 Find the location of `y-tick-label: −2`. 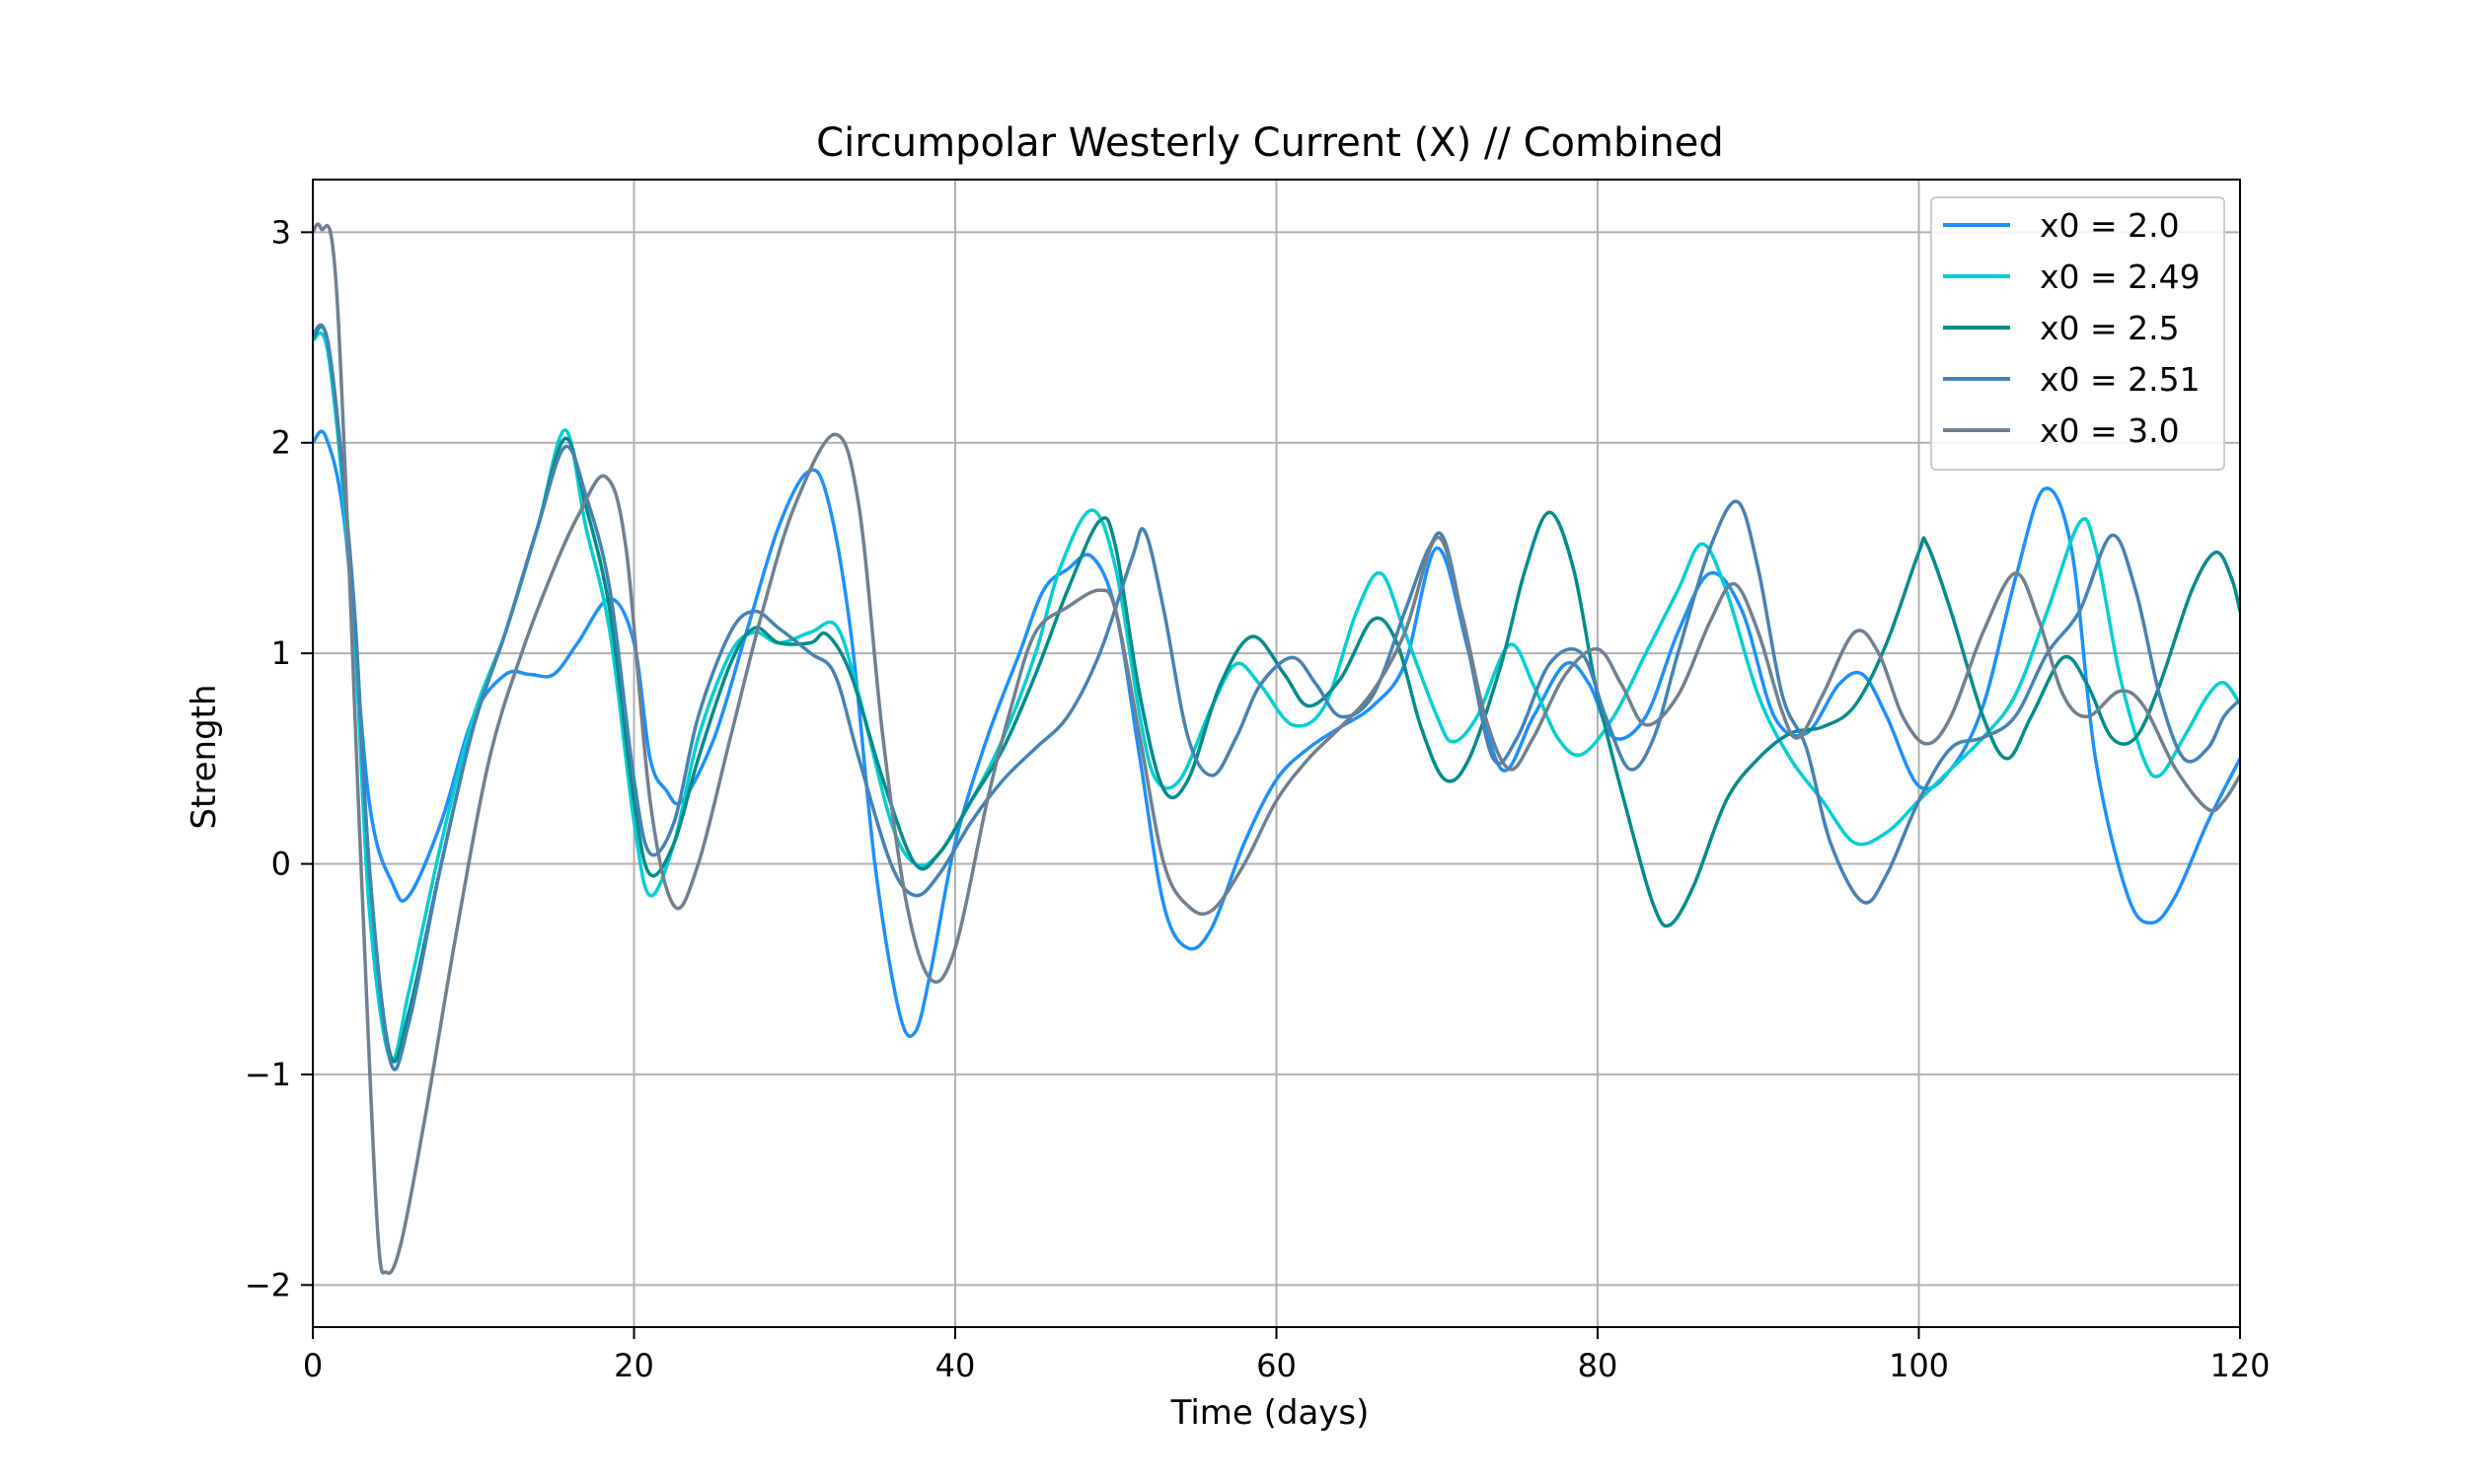

y-tick-label: −2 is located at coordinates (268, 1284).